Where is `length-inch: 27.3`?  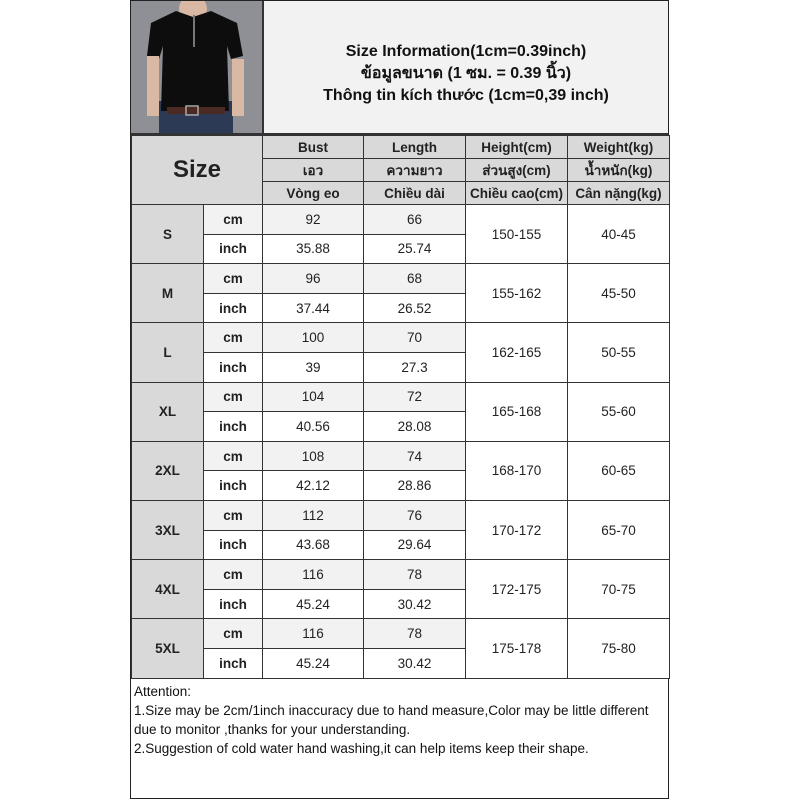
length-inch: 27.3 is located at coordinates (414, 367).